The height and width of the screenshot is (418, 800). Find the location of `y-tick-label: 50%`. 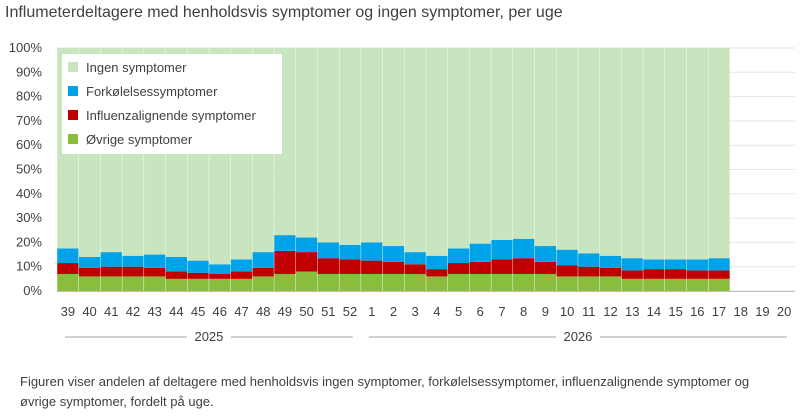

y-tick-label: 50% is located at coordinates (29, 169).